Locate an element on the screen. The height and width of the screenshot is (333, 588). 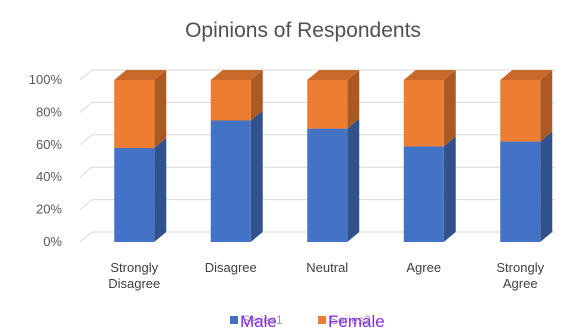
category-label: Strongly Disagree is located at coordinates (134, 275).